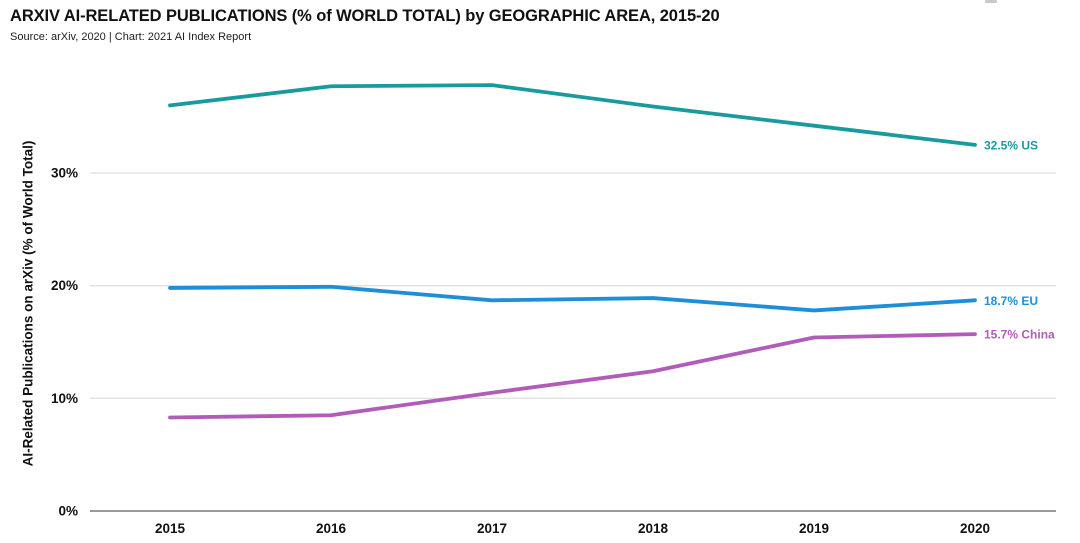 The image size is (1080, 543). Describe the element at coordinates (68, 511) in the screenshot. I see `y-tick-label: 0%` at that location.